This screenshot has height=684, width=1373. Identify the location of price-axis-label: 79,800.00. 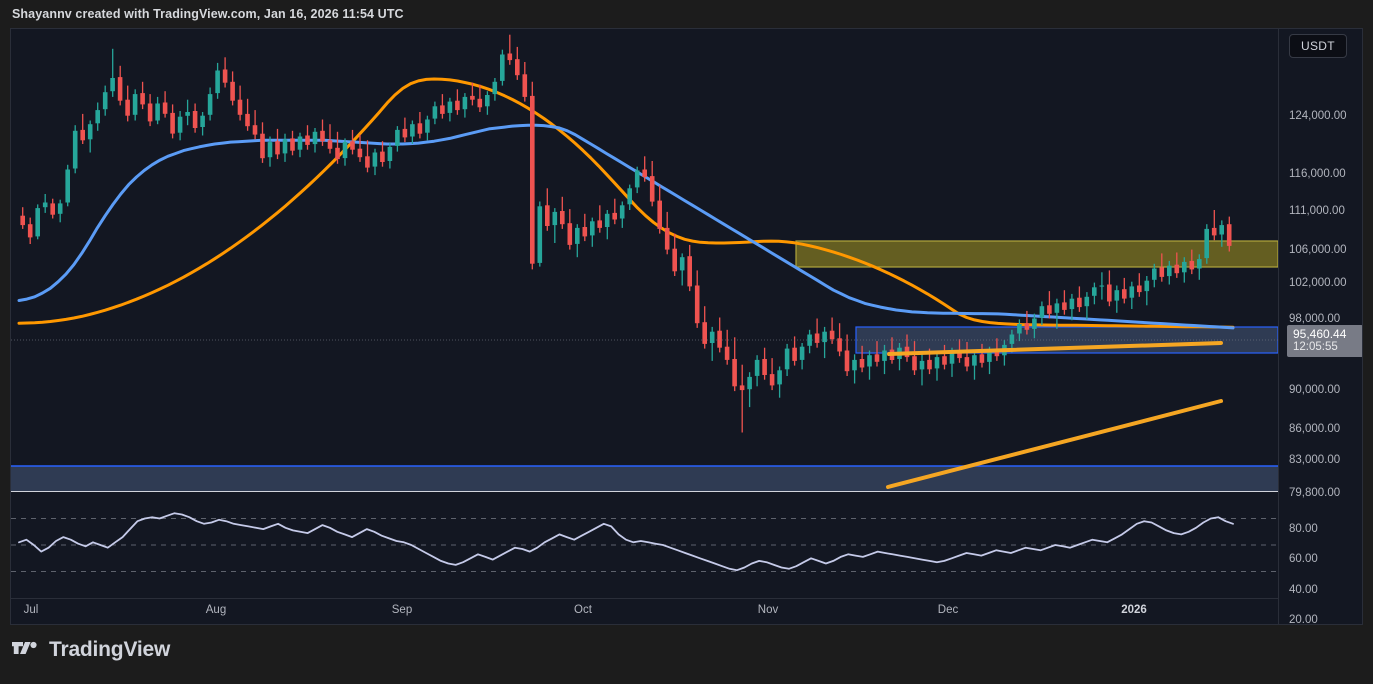
(1315, 493).